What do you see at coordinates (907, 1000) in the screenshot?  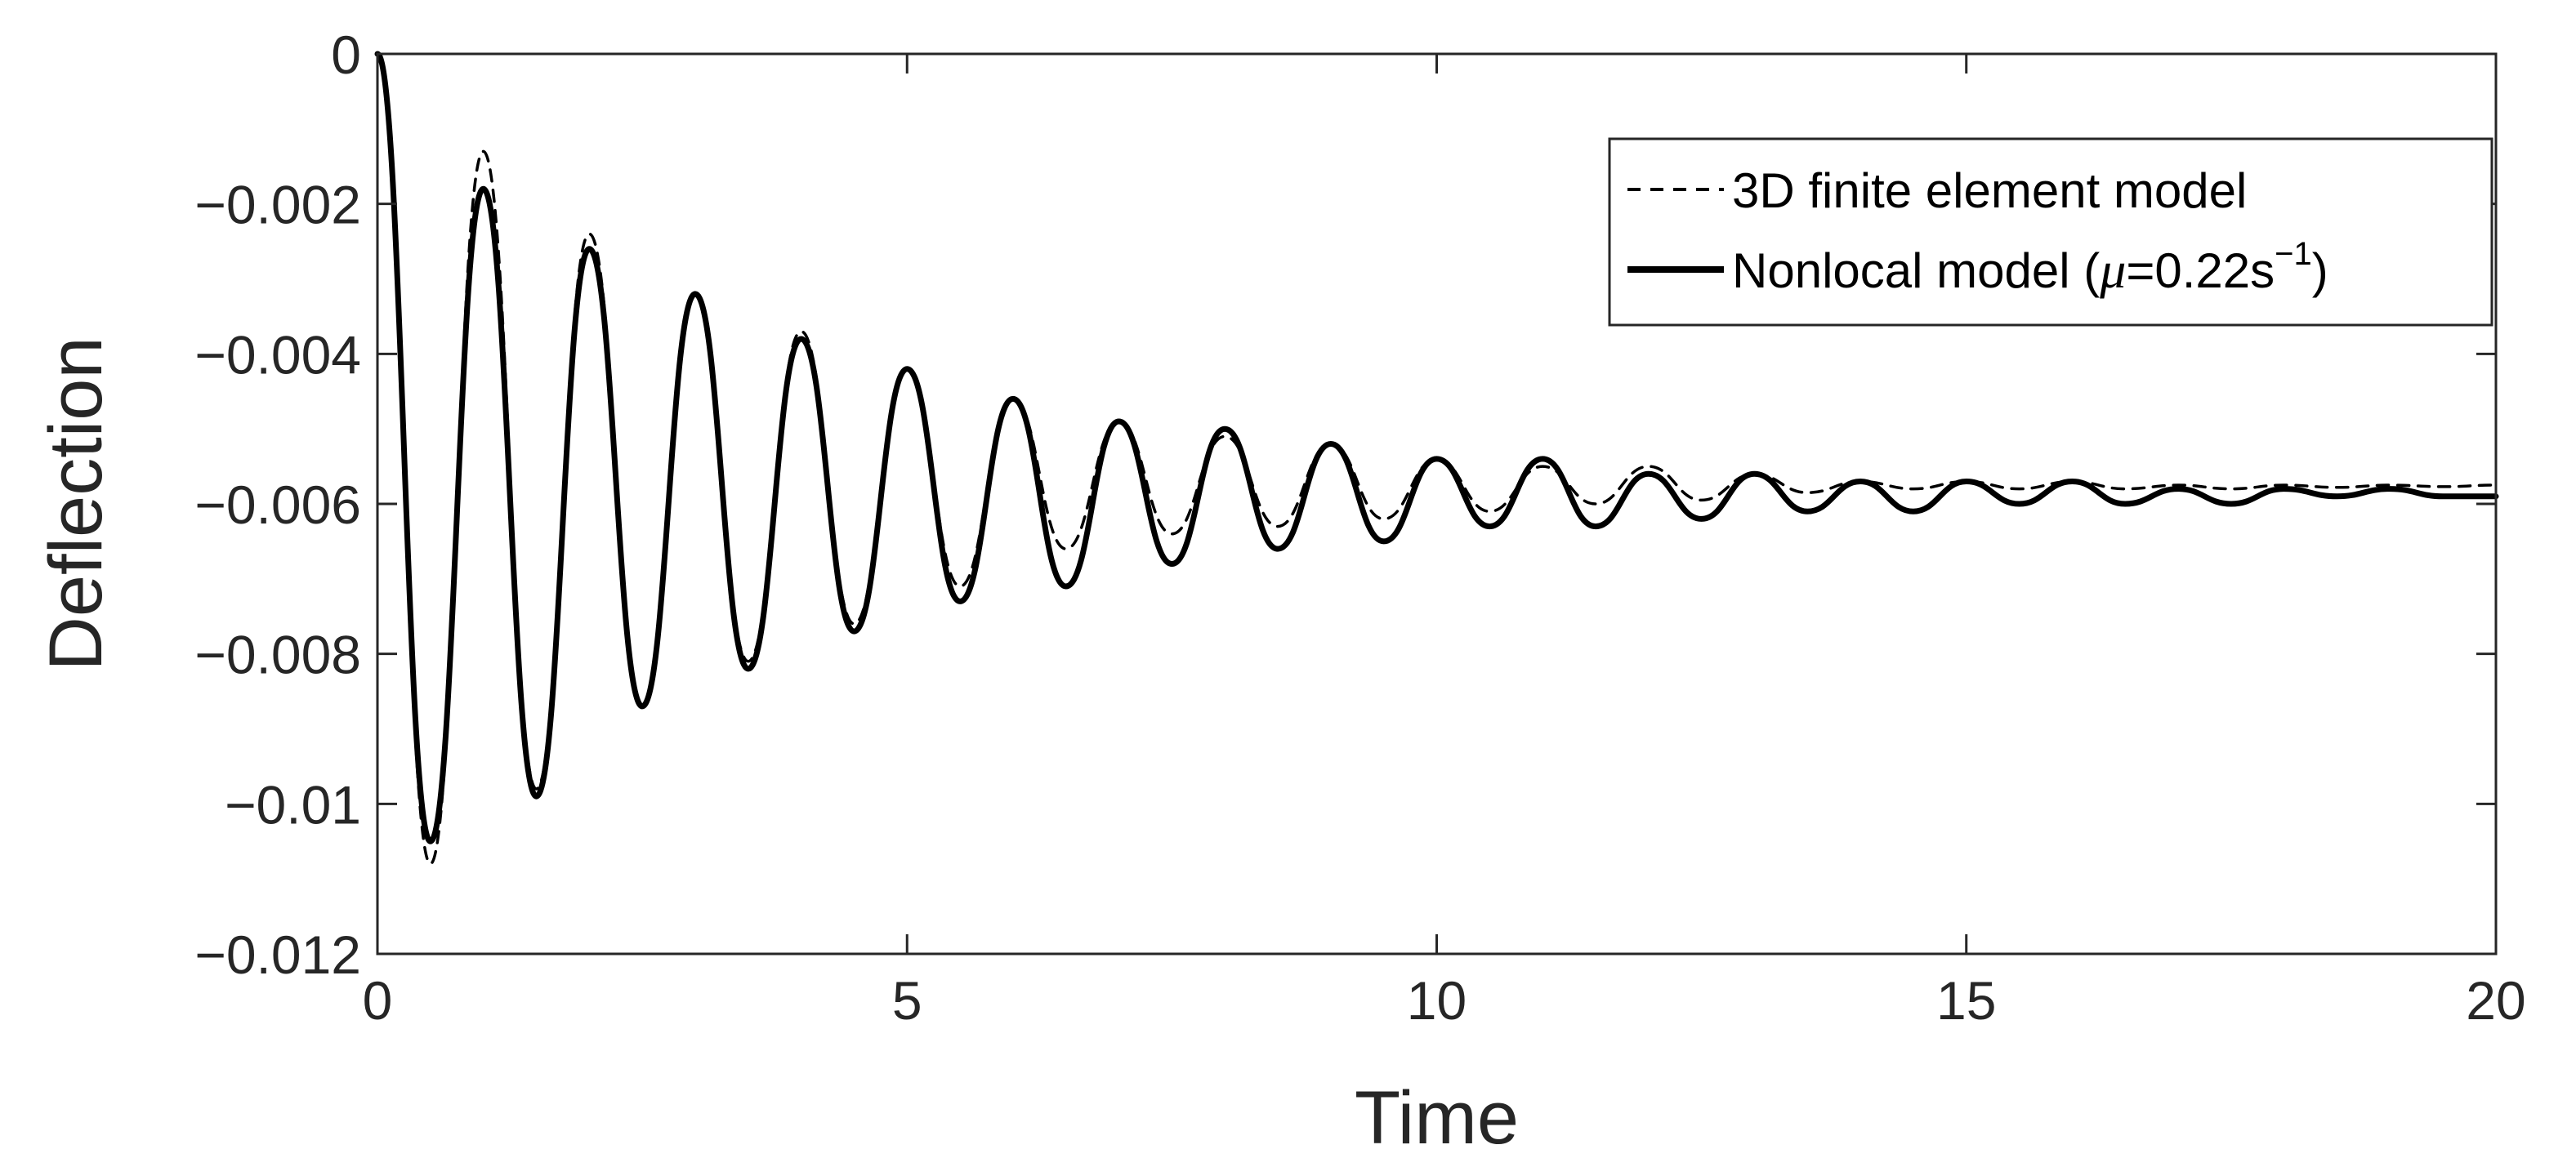 I see `x-tick-label: 5` at bounding box center [907, 1000].